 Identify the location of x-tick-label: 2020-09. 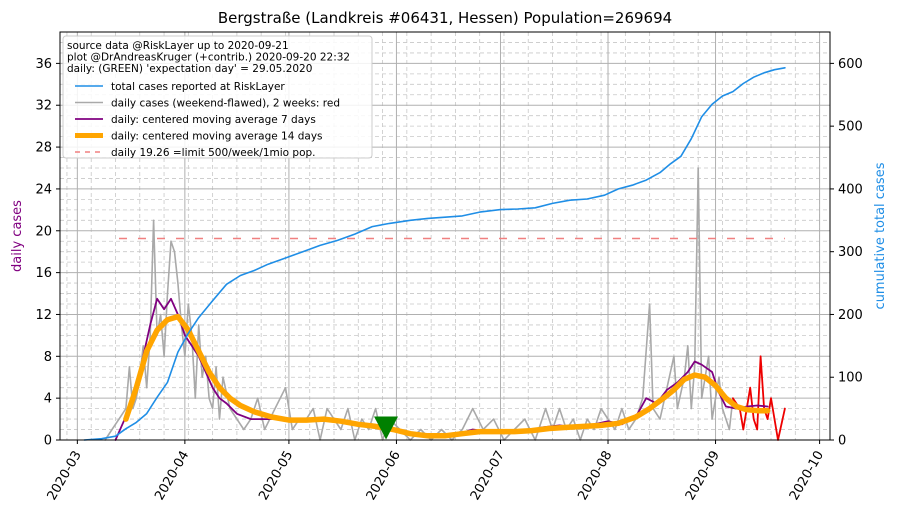
(703, 476).